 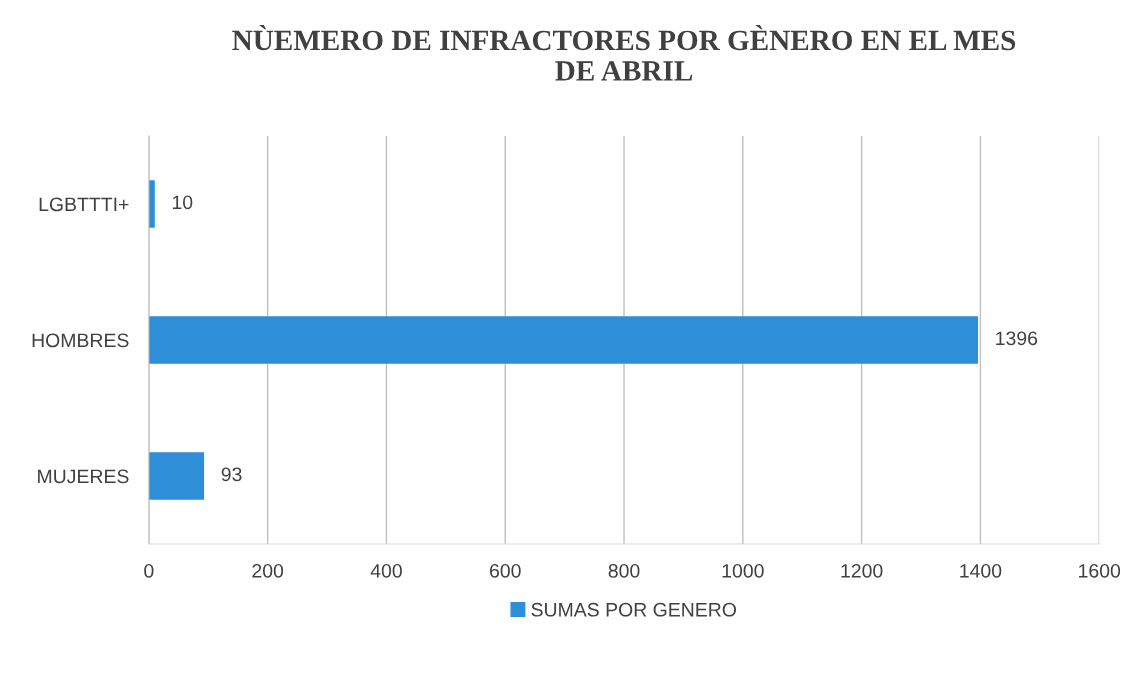 What do you see at coordinates (149, 570) in the screenshot?
I see `x-tick-label: 0` at bounding box center [149, 570].